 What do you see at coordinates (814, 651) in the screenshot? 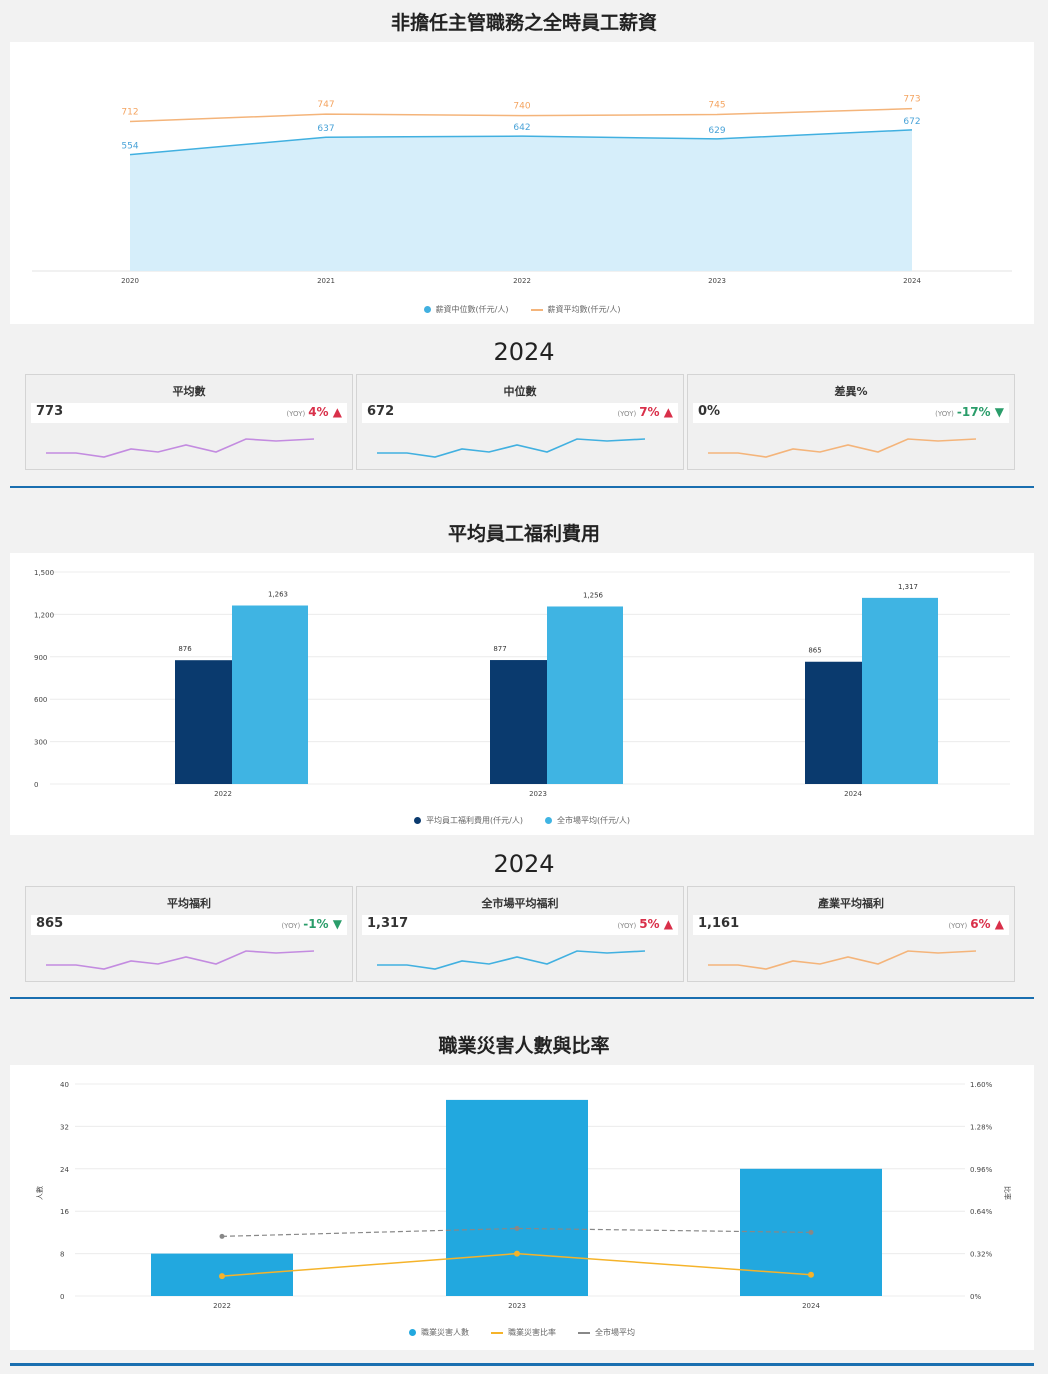
I see `welfare-data-label: 865` at bounding box center [814, 651].